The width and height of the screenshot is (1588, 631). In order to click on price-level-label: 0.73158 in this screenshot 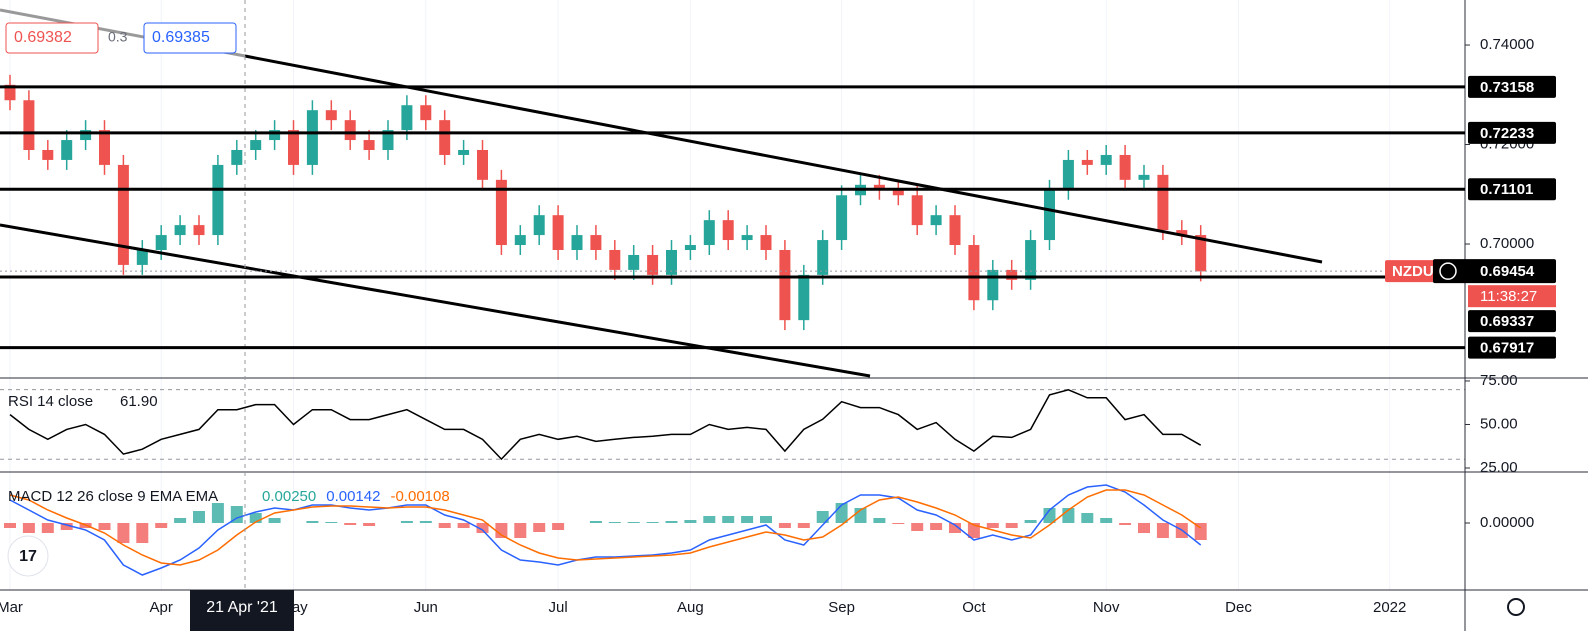, I will do `click(1507, 87)`.